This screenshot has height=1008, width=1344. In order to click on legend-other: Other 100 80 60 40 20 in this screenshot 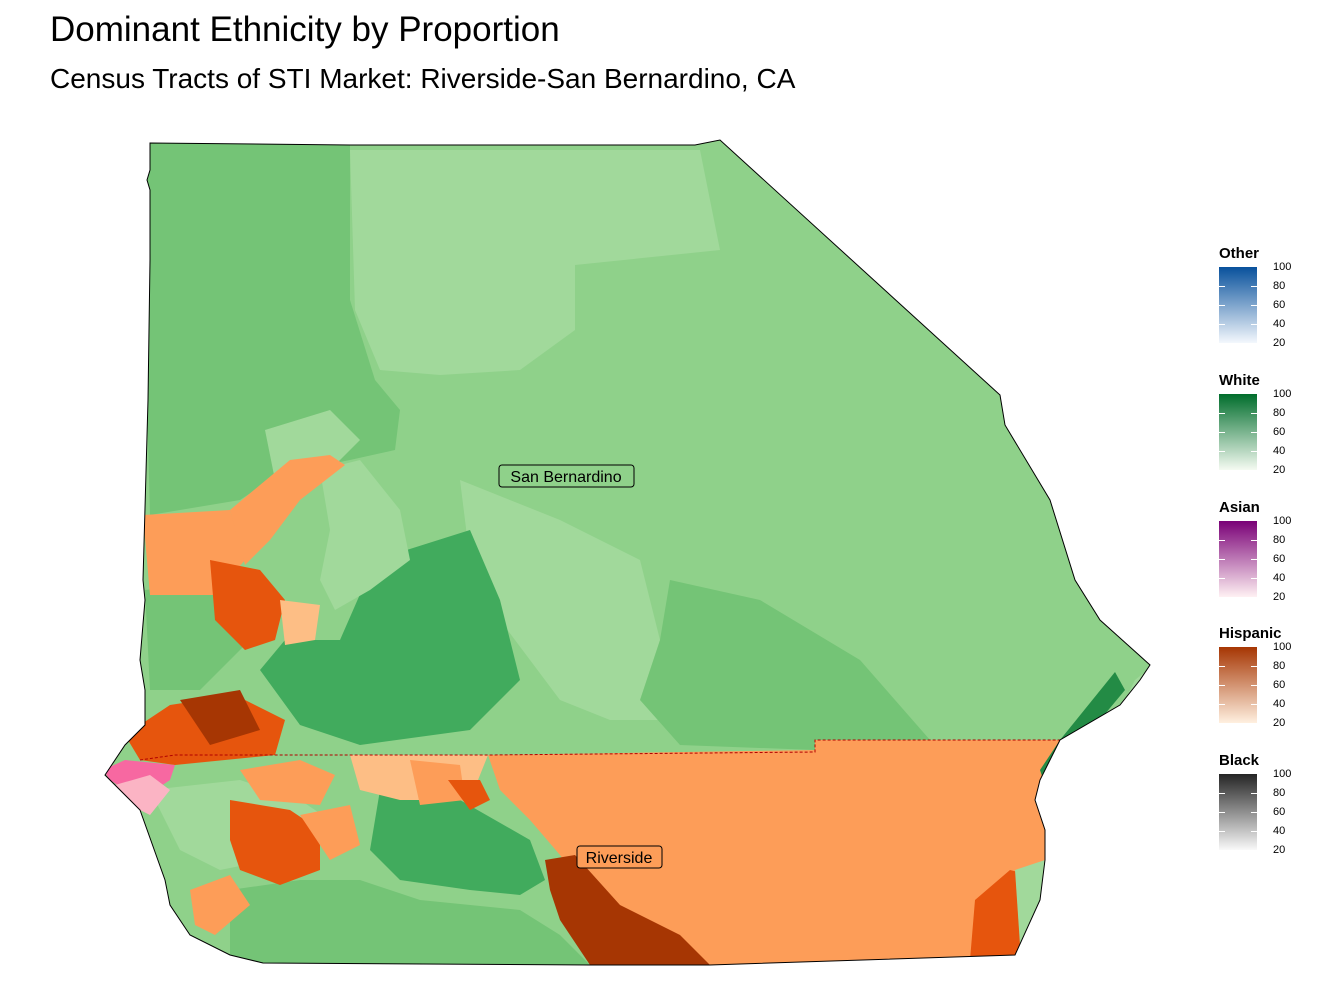, I will do `click(1274, 300)`.